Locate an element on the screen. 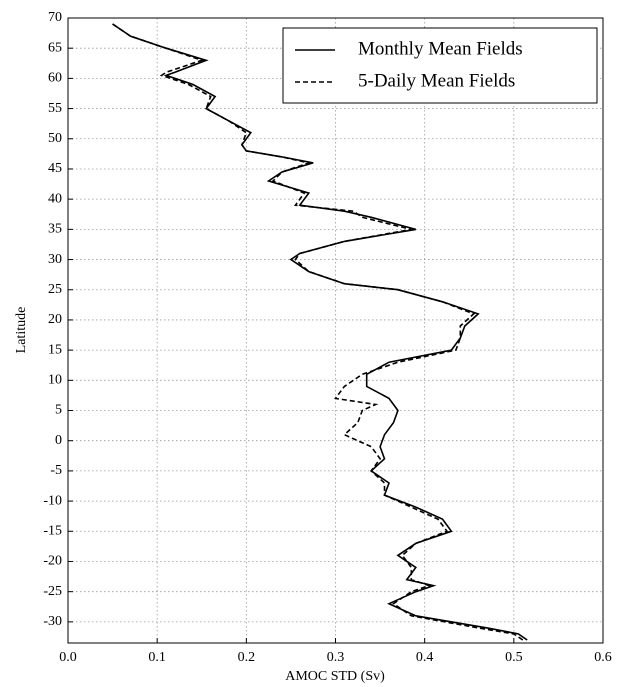  y-tick-label: 0 is located at coordinates (58, 440).